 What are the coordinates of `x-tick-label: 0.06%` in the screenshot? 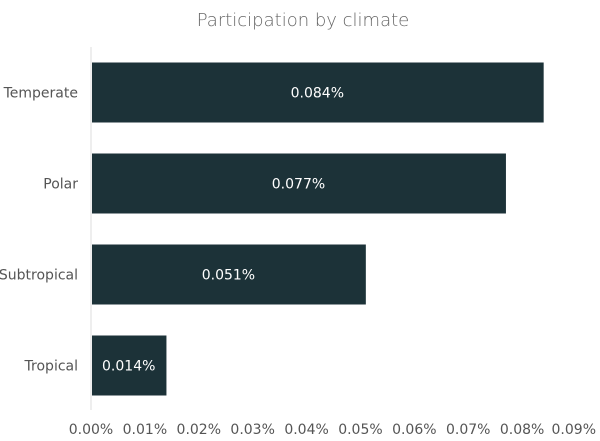 It's located at (414, 430).